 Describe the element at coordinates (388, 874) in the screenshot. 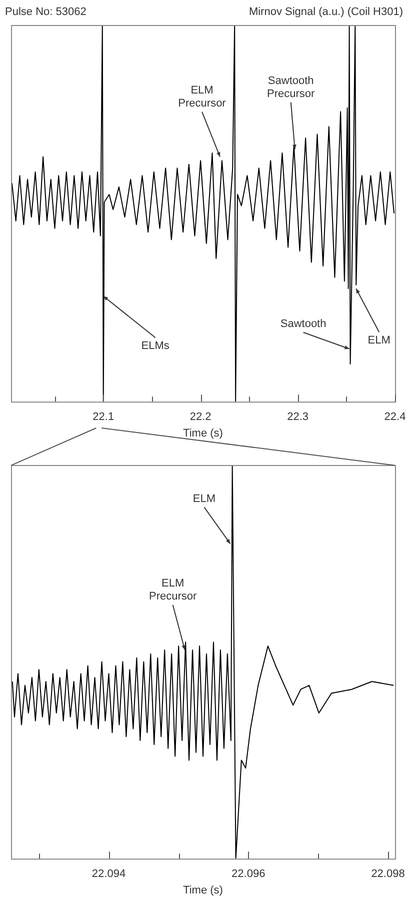

I see `x-tick-label: 22.098` at that location.